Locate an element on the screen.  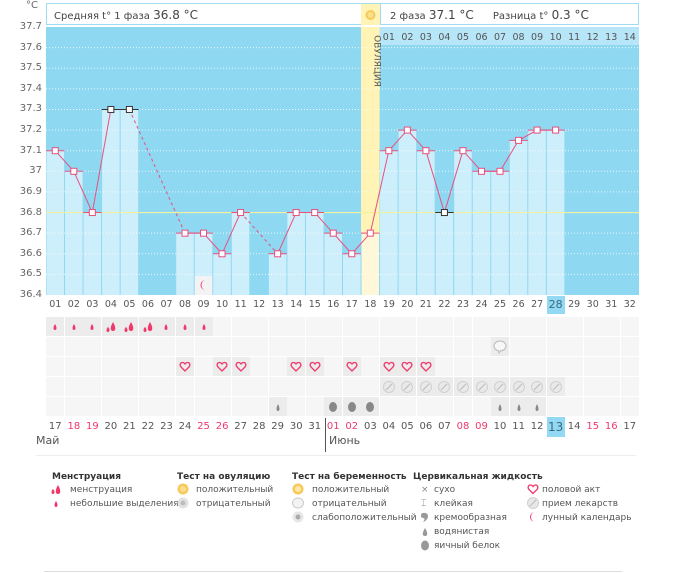
day-number: 31 is located at coordinates (611, 304).